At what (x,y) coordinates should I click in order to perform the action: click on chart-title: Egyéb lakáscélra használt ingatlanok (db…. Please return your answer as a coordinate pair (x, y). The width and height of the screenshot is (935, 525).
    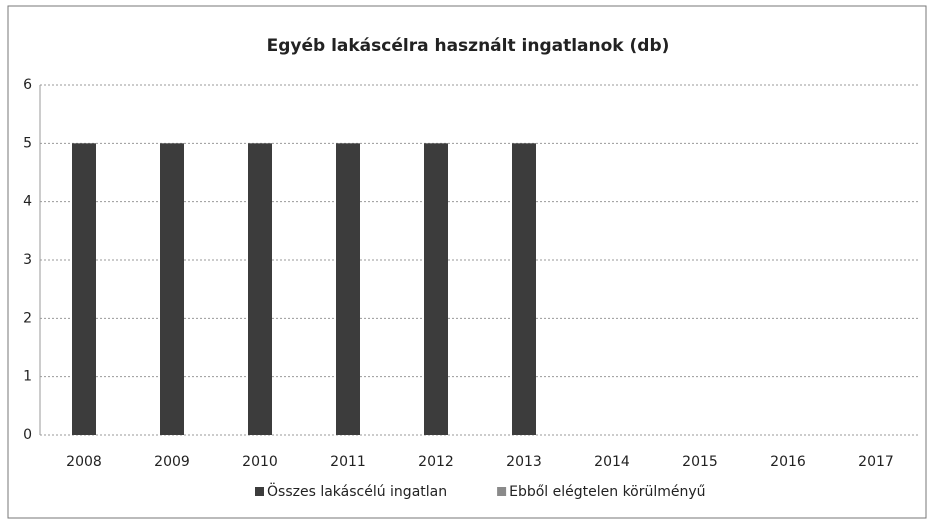
    Looking at the image, I should click on (468, 46).